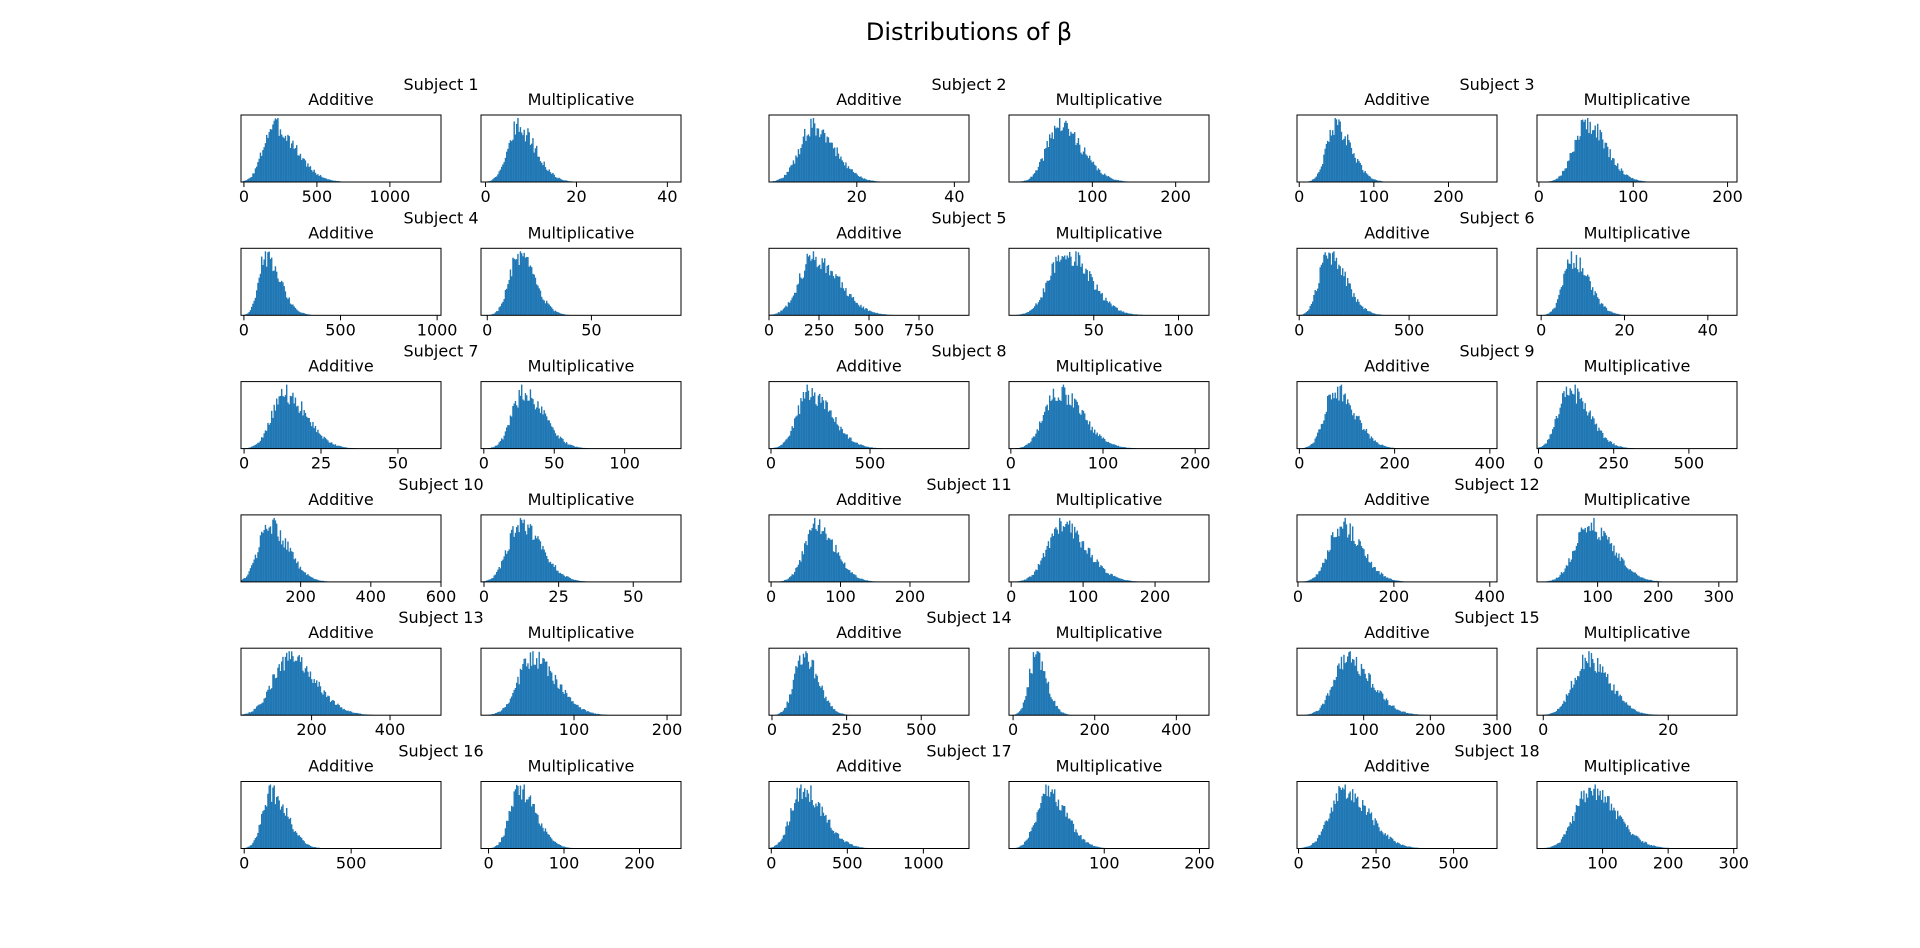 The width and height of the screenshot is (1920, 948). What do you see at coordinates (558, 596) in the screenshot?
I see `x-tick-label: 25` at bounding box center [558, 596].